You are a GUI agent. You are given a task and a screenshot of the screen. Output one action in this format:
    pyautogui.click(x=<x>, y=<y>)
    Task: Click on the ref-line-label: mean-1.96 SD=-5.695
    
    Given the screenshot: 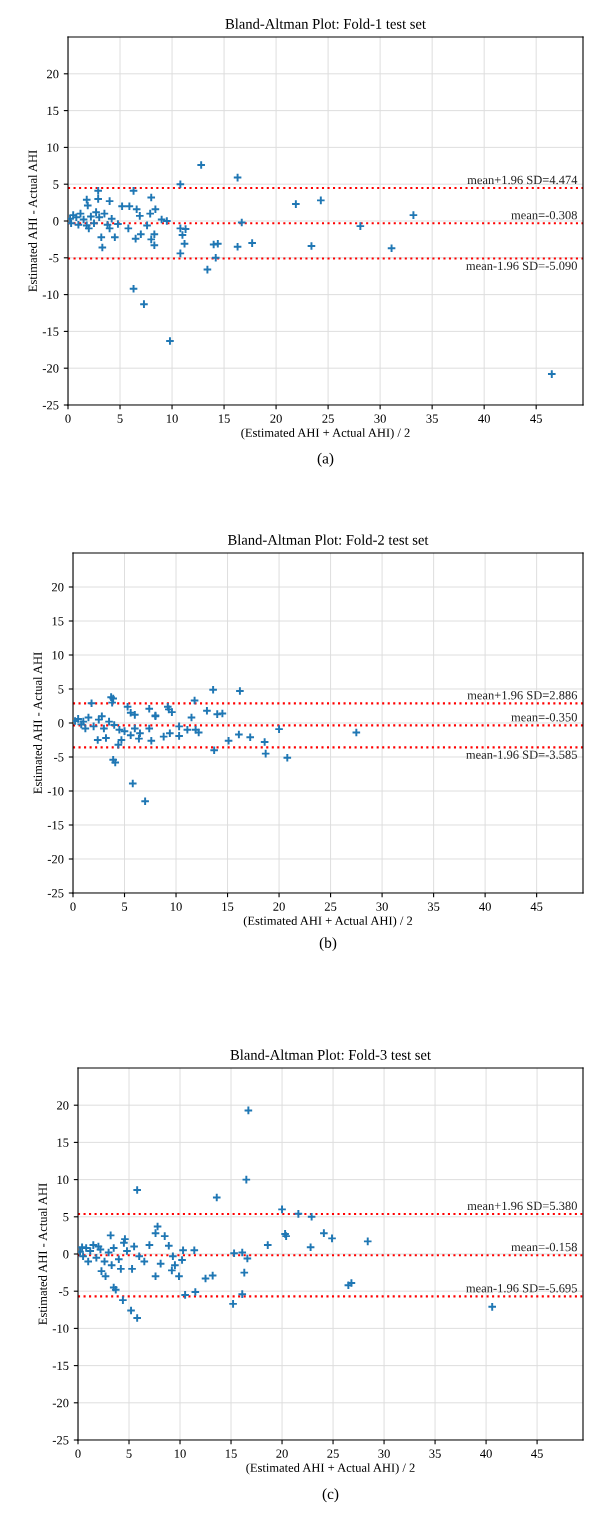 What is the action you would take?
    pyautogui.click(x=521, y=1288)
    